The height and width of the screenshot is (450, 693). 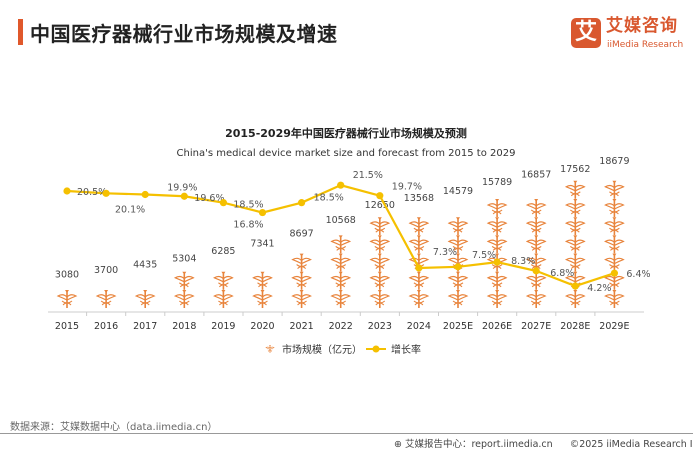 What do you see at coordinates (302, 234) in the screenshot?
I see `bar-value-label: 8697` at bounding box center [302, 234].